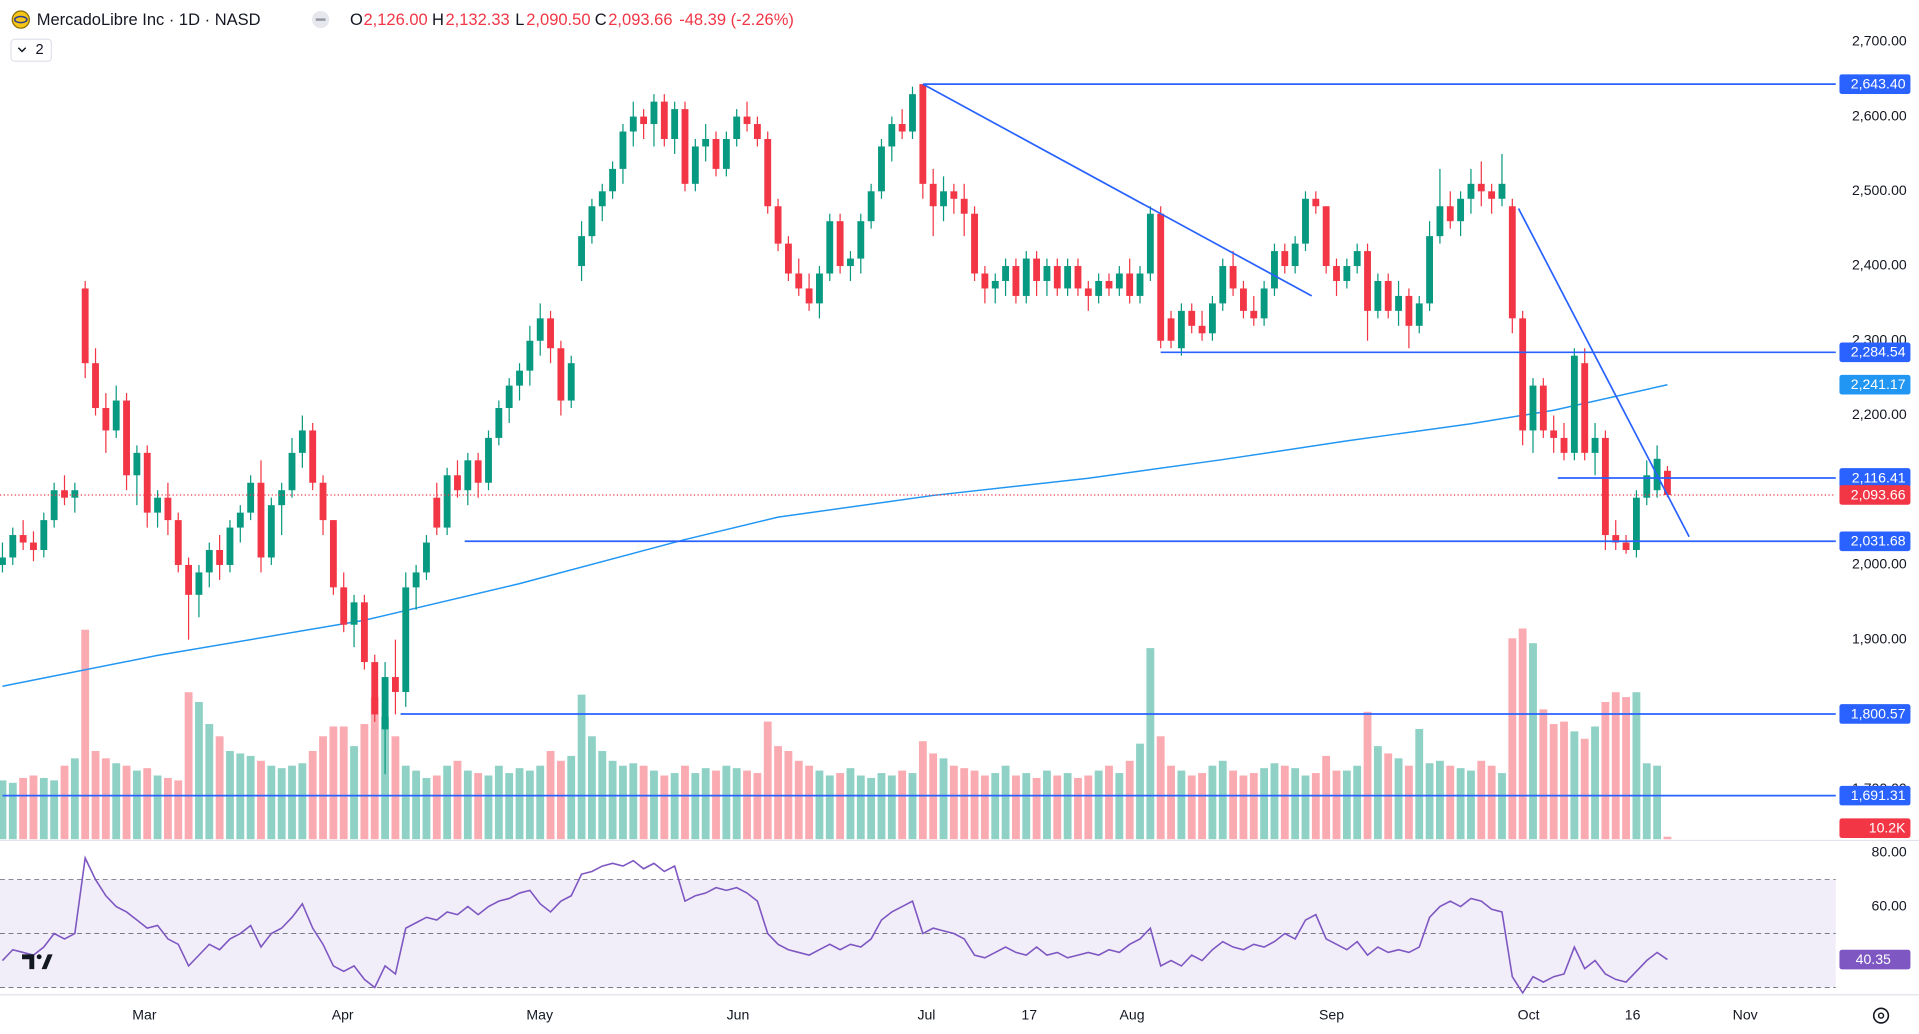 Image resolution: width=1919 pixels, height=1034 pixels. I want to click on ohlc-value: 2,093.66, so click(640, 19).